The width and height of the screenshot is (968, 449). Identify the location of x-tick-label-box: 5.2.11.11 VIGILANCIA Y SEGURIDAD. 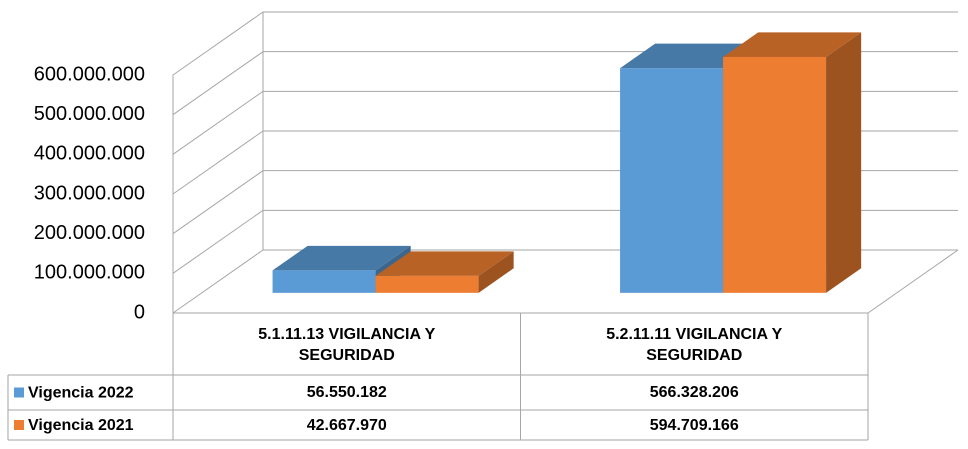
(694, 345).